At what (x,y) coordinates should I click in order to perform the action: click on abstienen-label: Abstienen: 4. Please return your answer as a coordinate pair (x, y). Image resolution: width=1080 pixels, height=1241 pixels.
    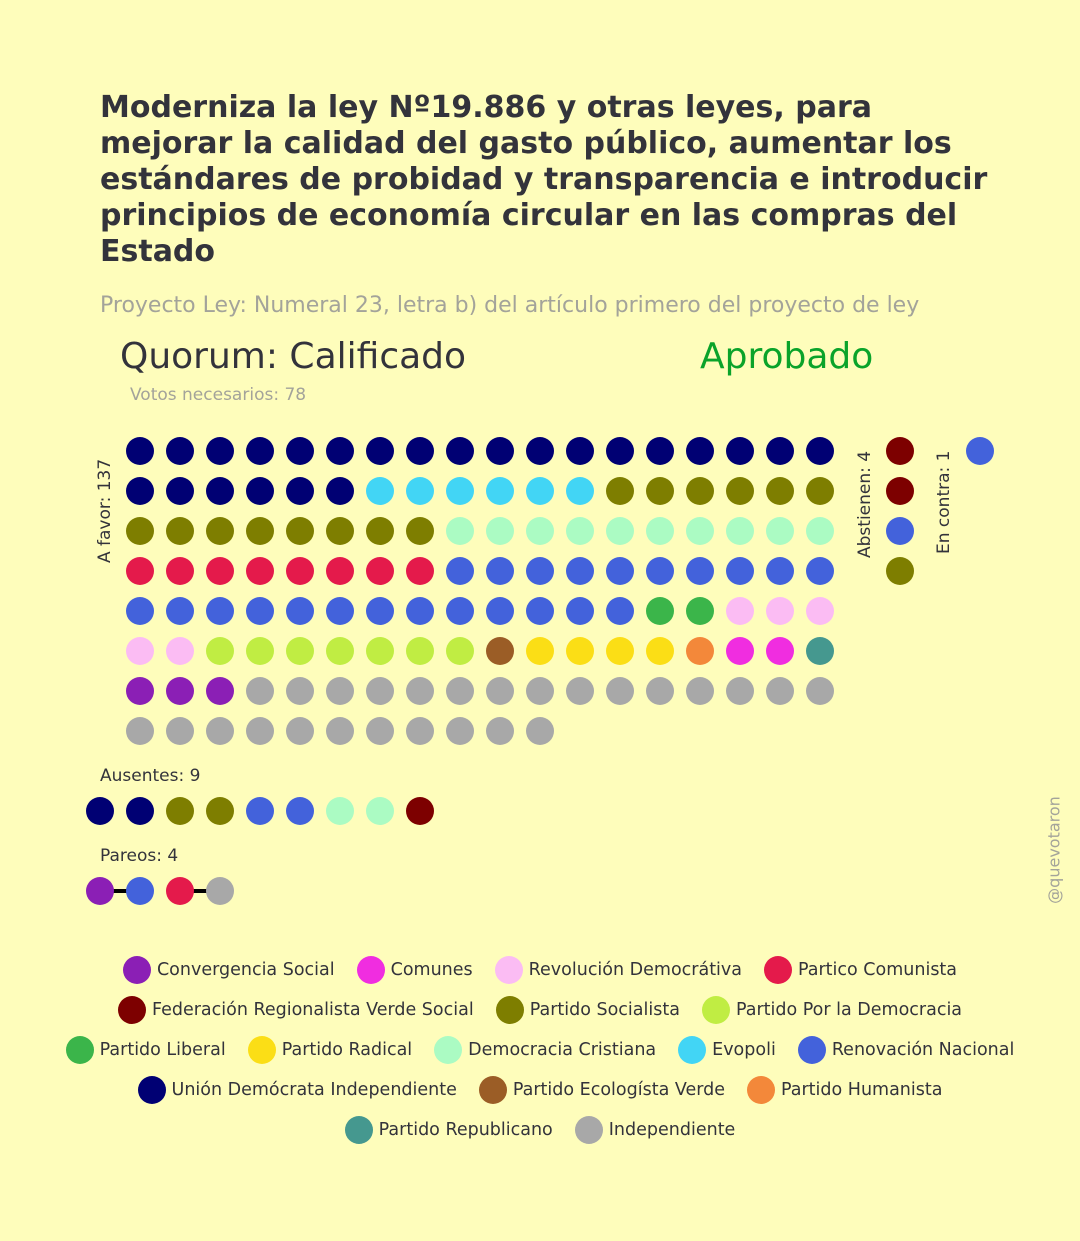
    Looking at the image, I should click on (865, 504).